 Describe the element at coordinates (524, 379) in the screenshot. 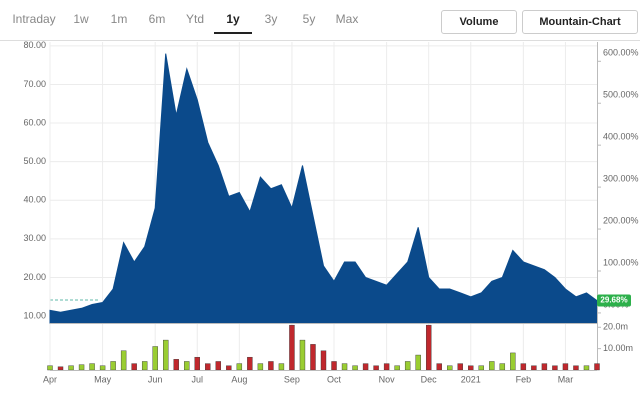

I see `x-tick-label: Feb` at that location.